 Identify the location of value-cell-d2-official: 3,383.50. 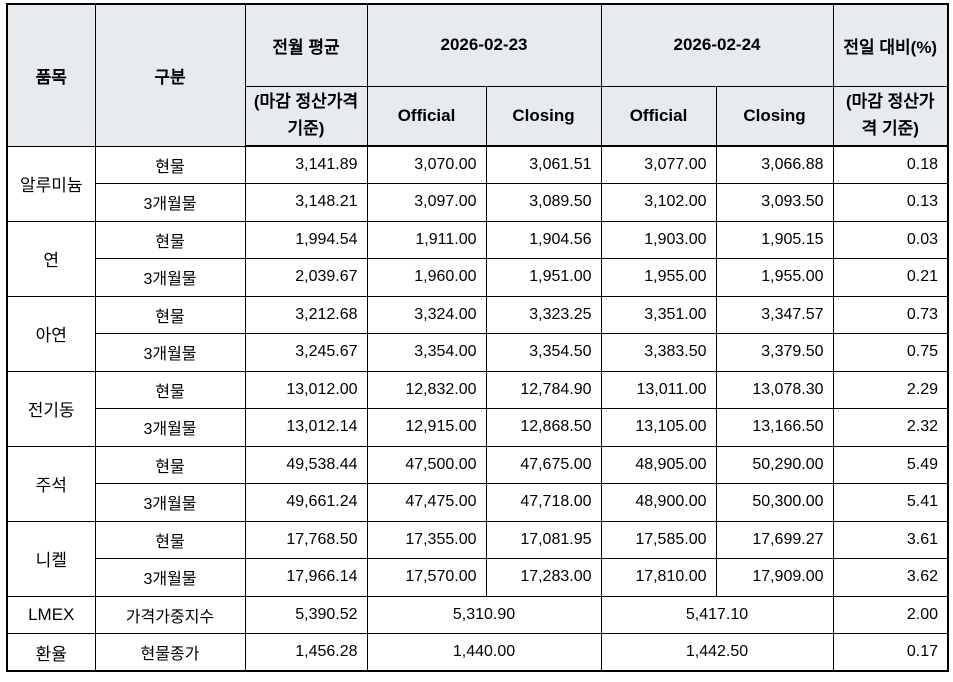
(658, 352).